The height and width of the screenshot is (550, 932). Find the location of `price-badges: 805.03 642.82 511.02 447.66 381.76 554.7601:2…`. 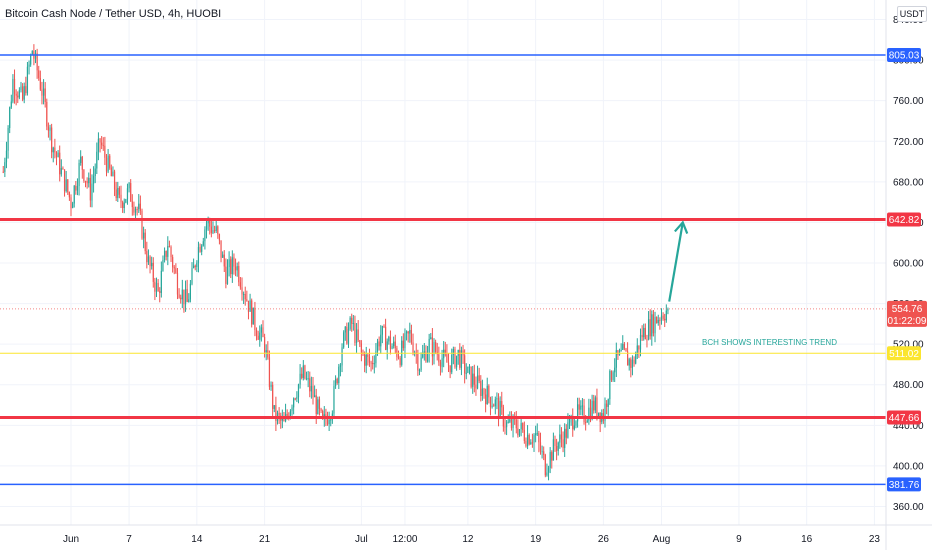

price-badges: 805.03 642.82 511.02 447.66 381.76 554.7601:2… is located at coordinates (907, 269).